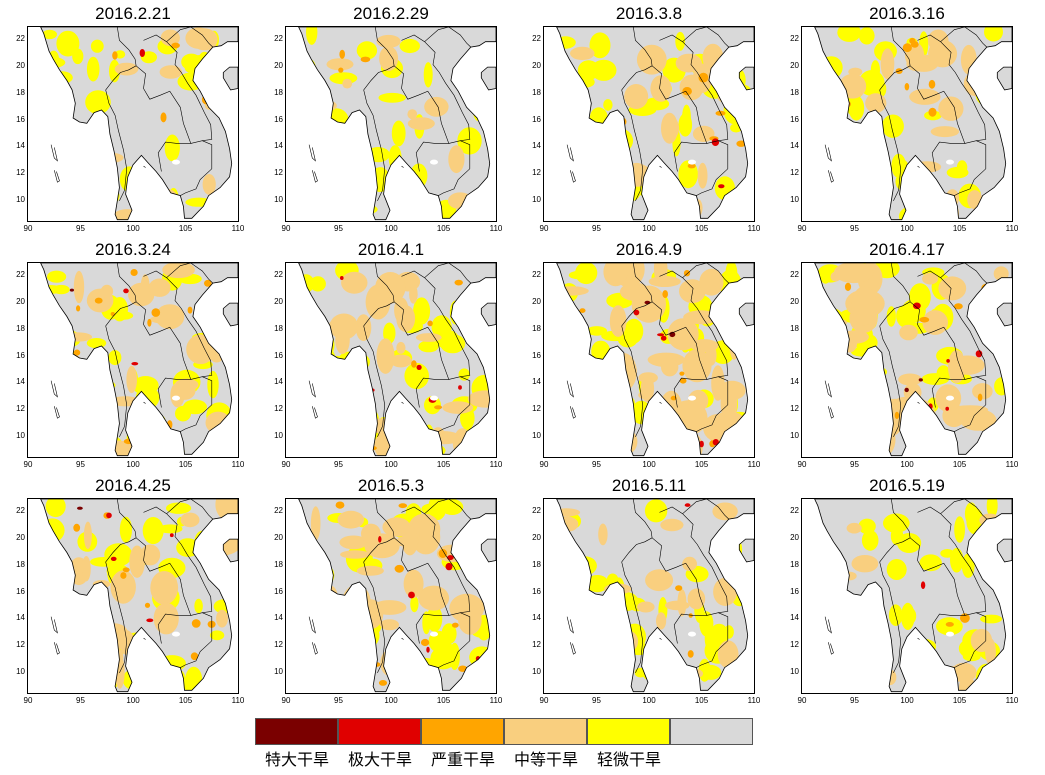 The width and height of the screenshot is (1045, 775). What do you see at coordinates (391, 485) in the screenshot?
I see `panel-date-title: 2016.5.3` at bounding box center [391, 485].